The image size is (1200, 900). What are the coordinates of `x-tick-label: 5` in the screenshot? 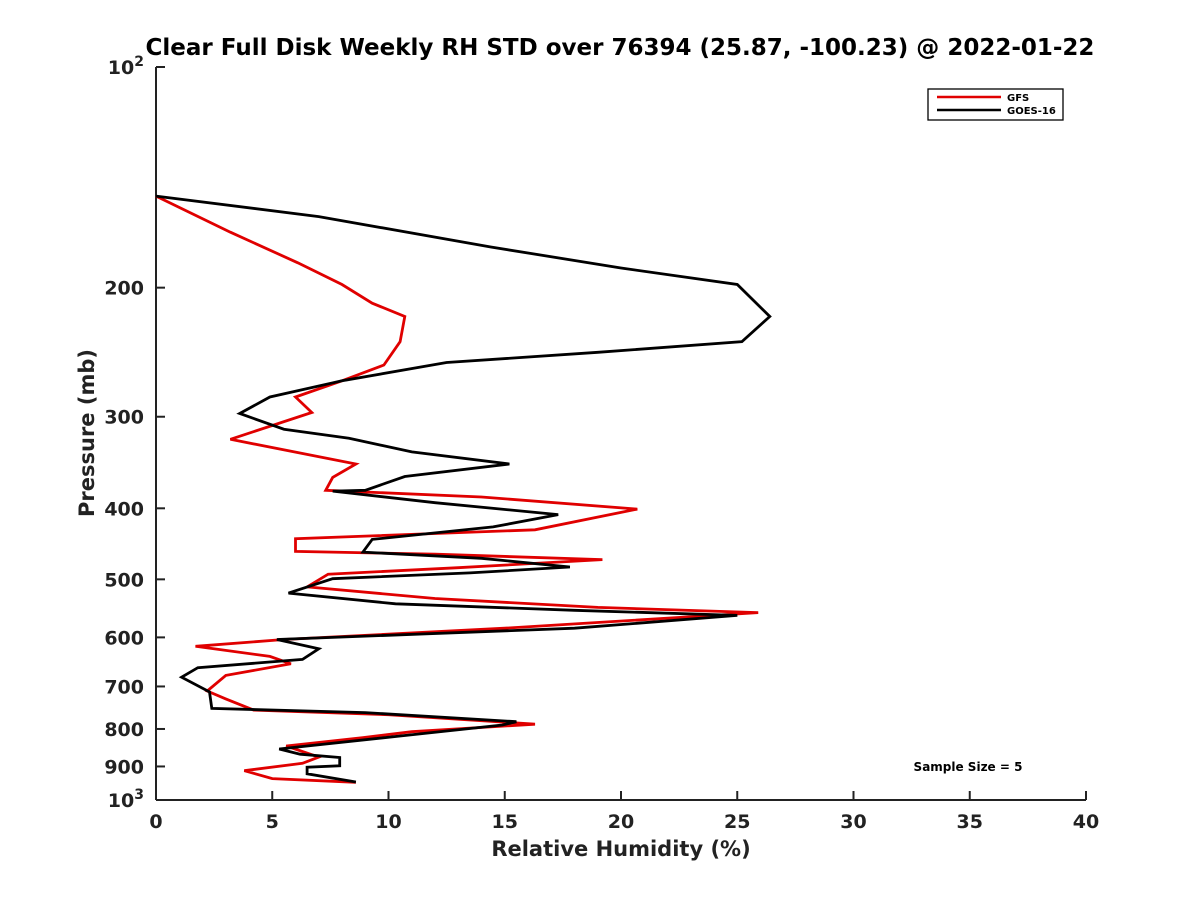 It's located at (272, 822).